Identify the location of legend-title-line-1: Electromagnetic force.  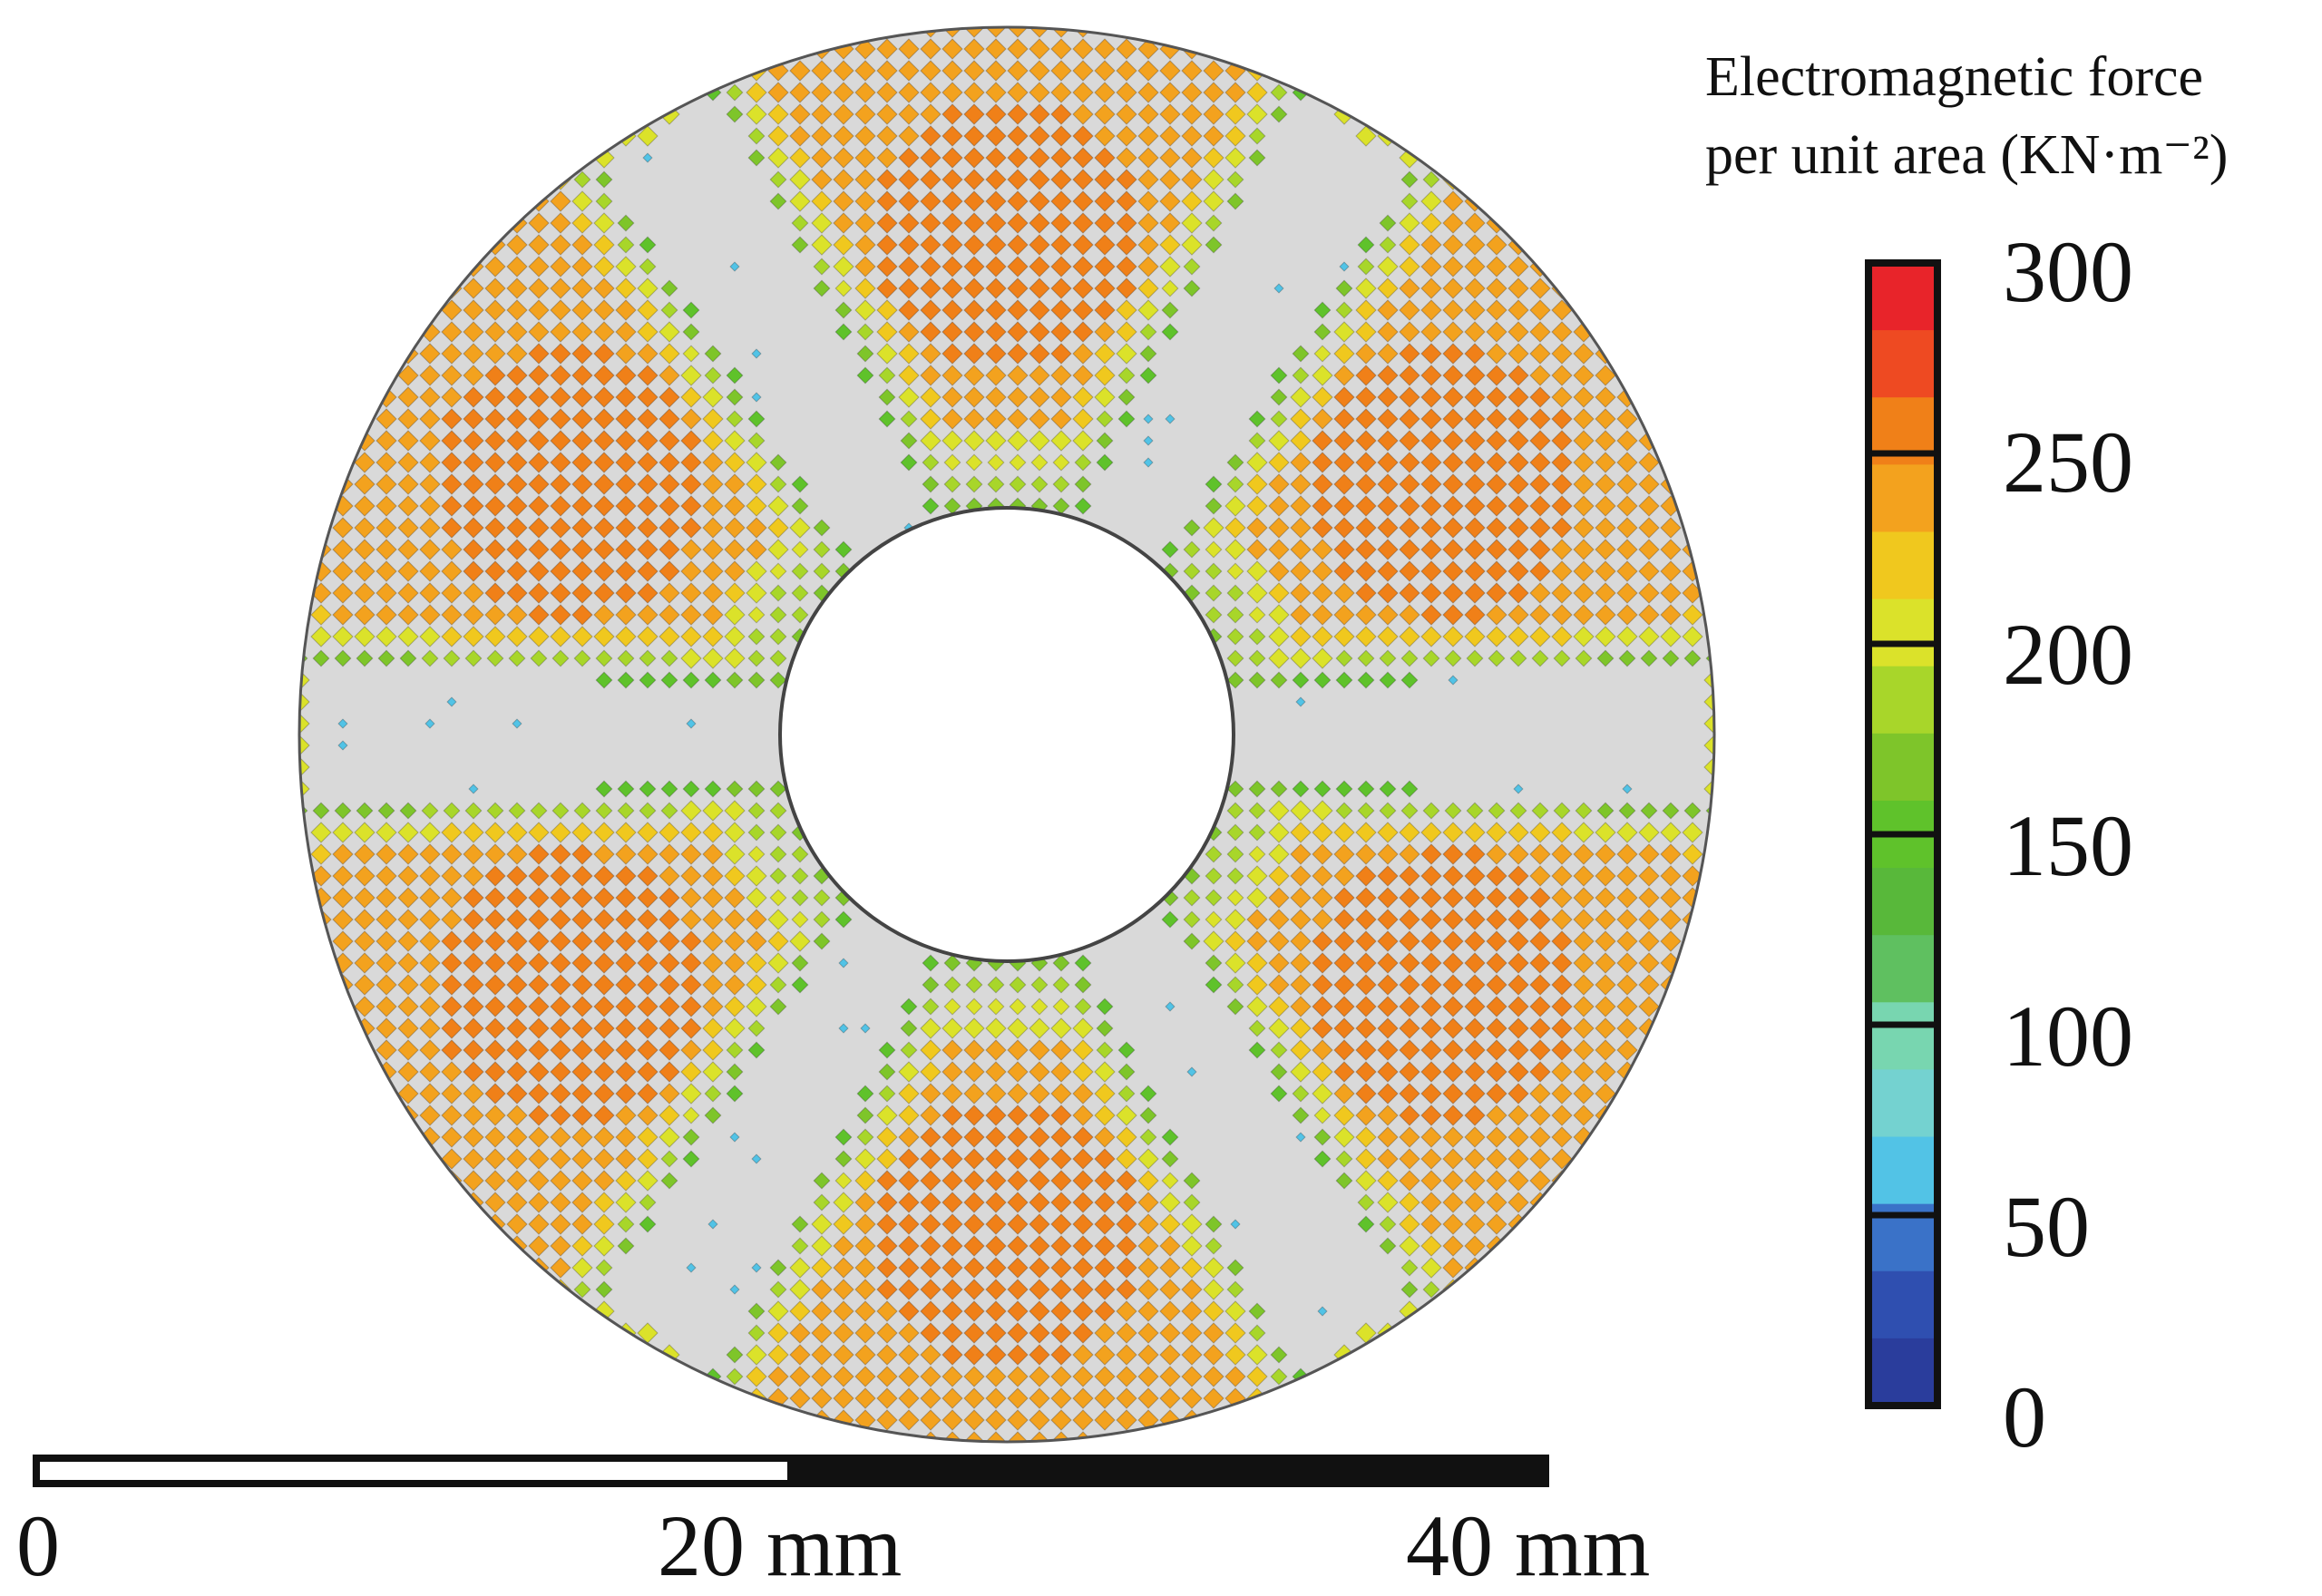
(2004, 77).